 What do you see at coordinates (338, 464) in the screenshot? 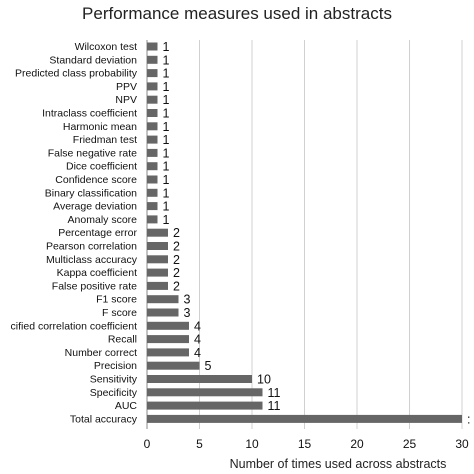
I see `x-axis-title: Number of times used across abstracts` at bounding box center [338, 464].